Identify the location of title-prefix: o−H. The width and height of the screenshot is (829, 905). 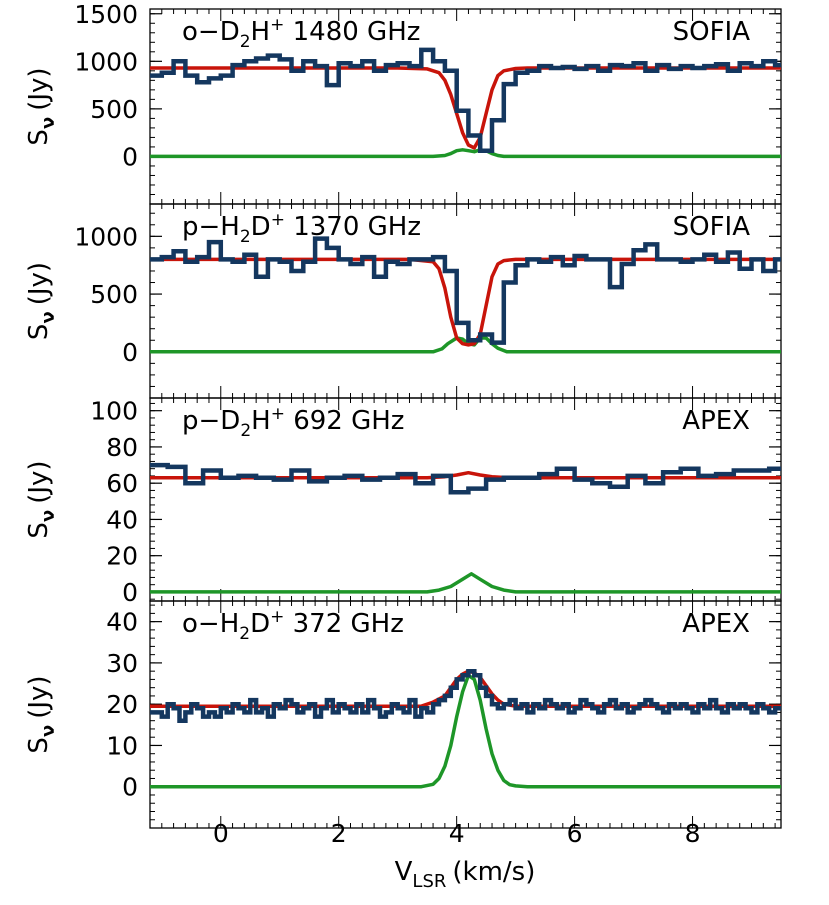
(210, 624).